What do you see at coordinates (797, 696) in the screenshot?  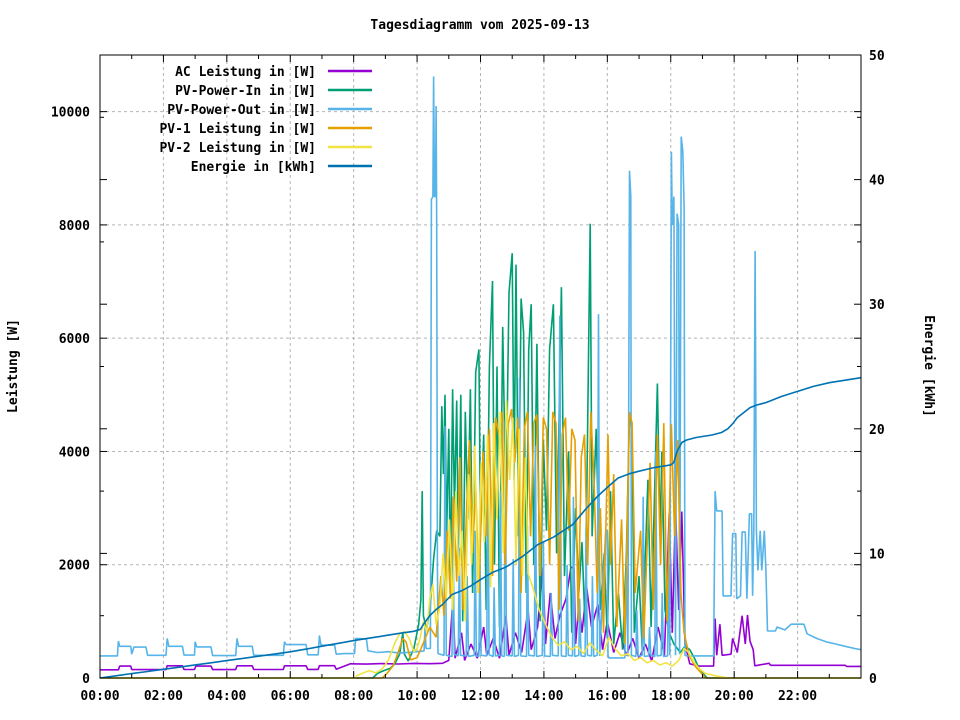 I see `x-tick-label: 22:00` at bounding box center [797, 696].